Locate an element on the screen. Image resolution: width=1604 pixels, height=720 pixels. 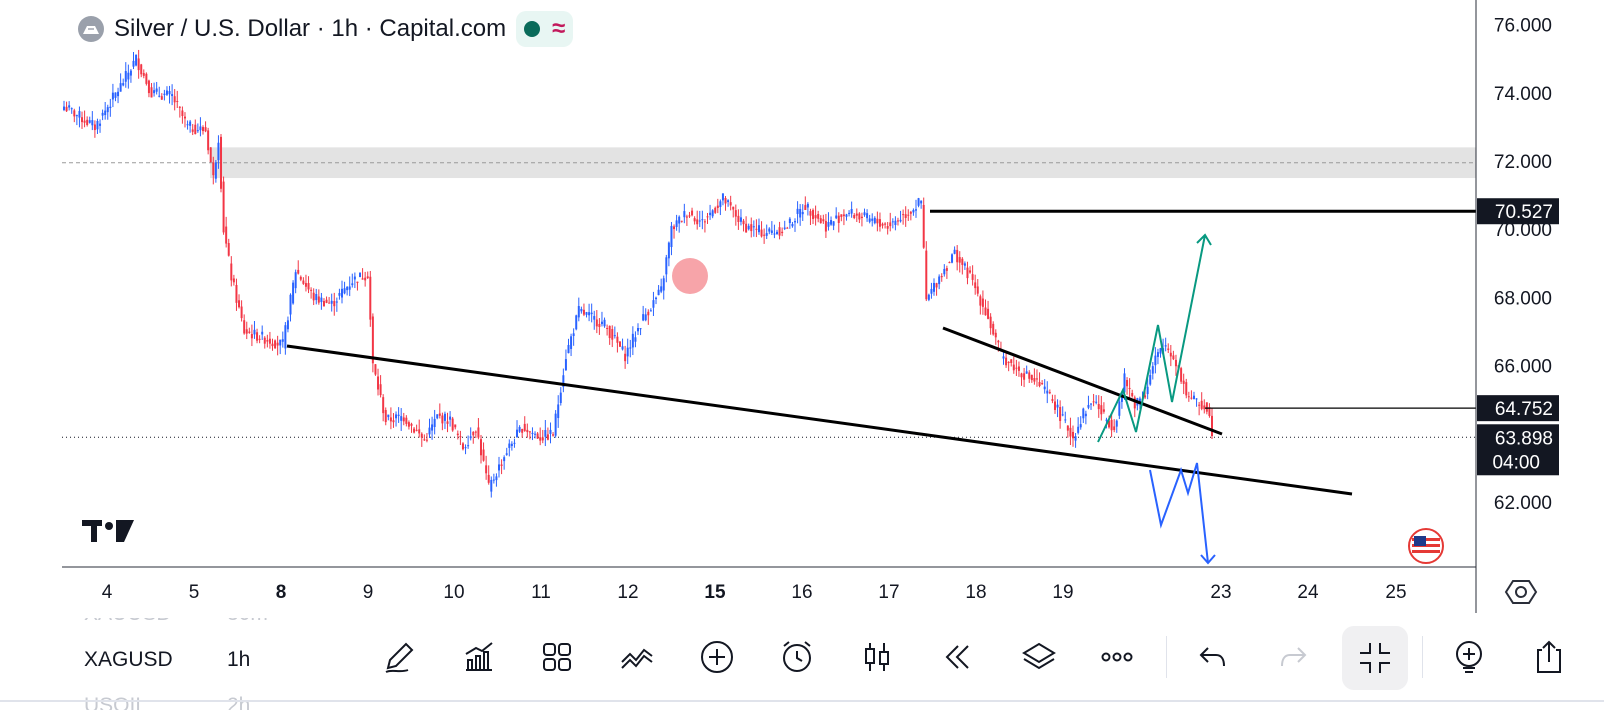
candles-icon is located at coordinates (877, 657).